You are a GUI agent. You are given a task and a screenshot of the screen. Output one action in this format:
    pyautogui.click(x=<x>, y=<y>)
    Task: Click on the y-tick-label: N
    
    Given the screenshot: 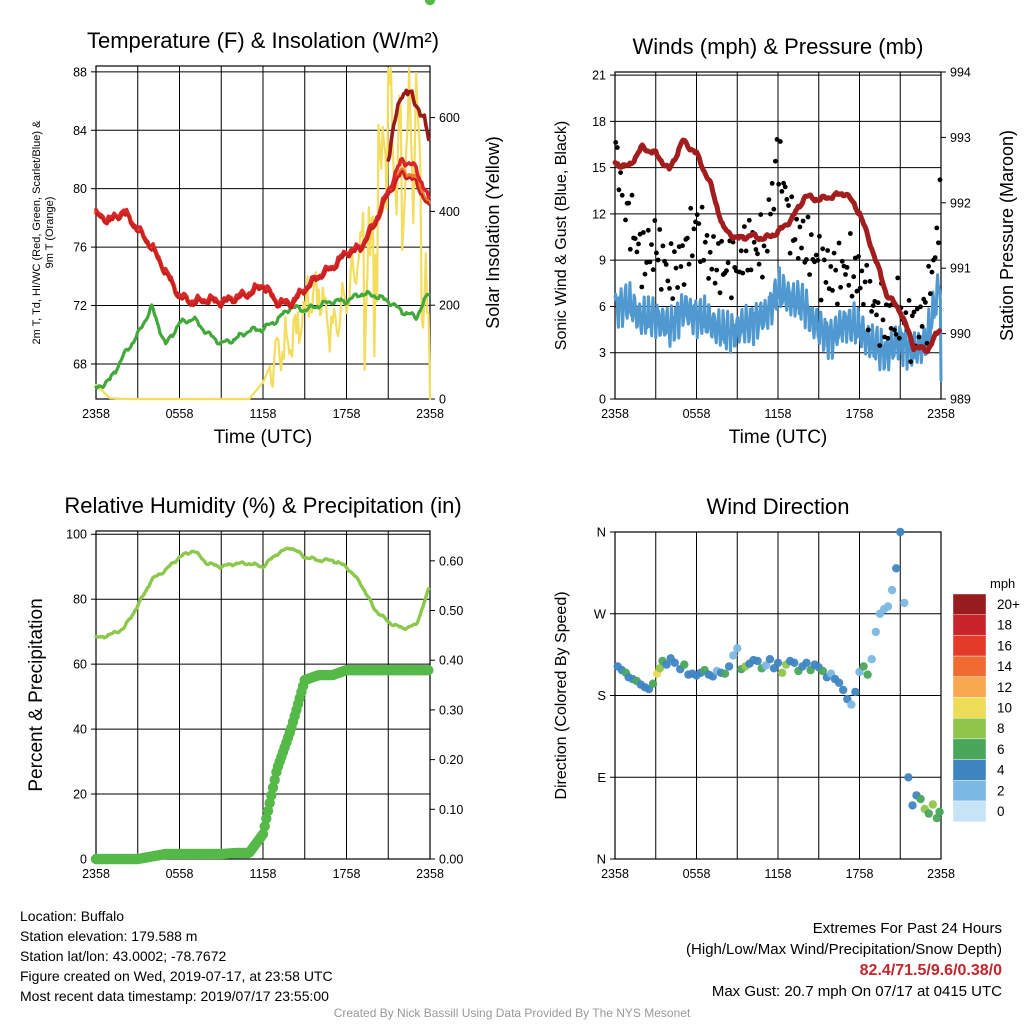 What is the action you would take?
    pyautogui.click(x=601, y=532)
    